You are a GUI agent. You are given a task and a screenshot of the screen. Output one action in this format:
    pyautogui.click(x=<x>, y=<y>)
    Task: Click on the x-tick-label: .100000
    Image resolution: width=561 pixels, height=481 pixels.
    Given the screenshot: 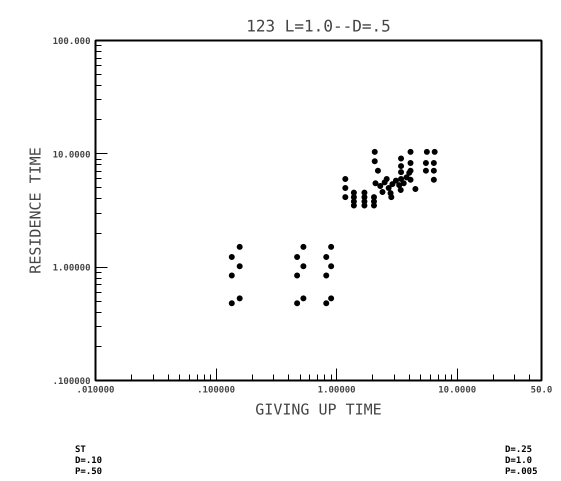 What is the action you would take?
    pyautogui.click(x=216, y=391)
    